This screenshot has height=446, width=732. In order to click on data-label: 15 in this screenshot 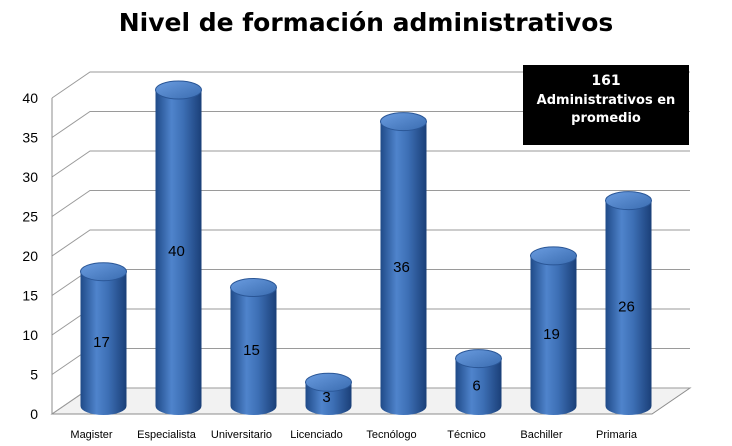, I will do `click(251, 350)`.